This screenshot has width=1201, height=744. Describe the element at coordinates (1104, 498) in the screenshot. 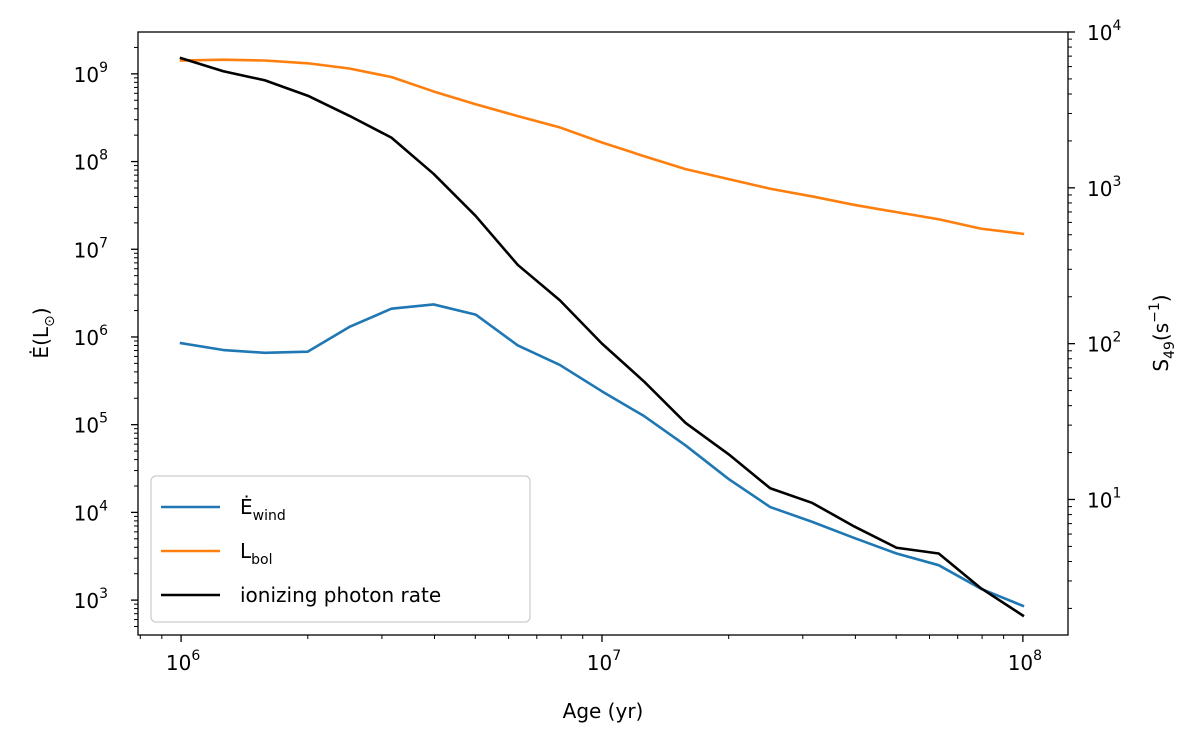

I see `y-right-tick-label: 10¹` at that location.